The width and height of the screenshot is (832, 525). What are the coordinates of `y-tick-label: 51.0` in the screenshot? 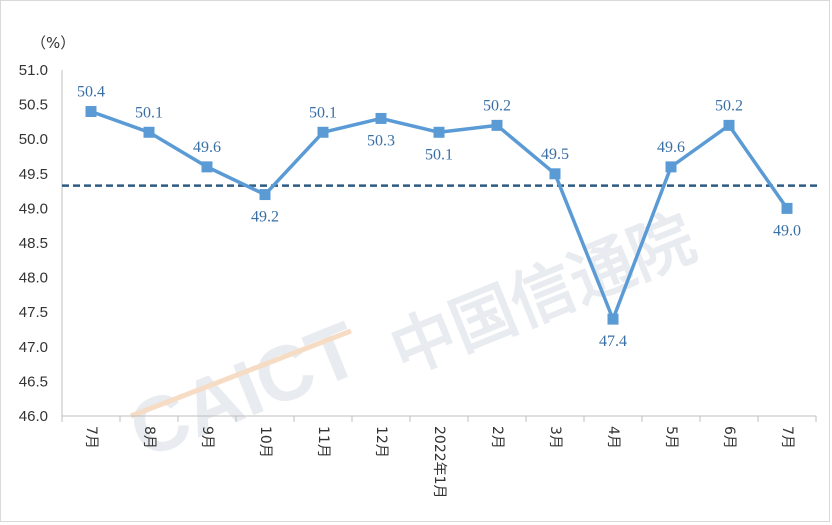 It's located at (33, 70).